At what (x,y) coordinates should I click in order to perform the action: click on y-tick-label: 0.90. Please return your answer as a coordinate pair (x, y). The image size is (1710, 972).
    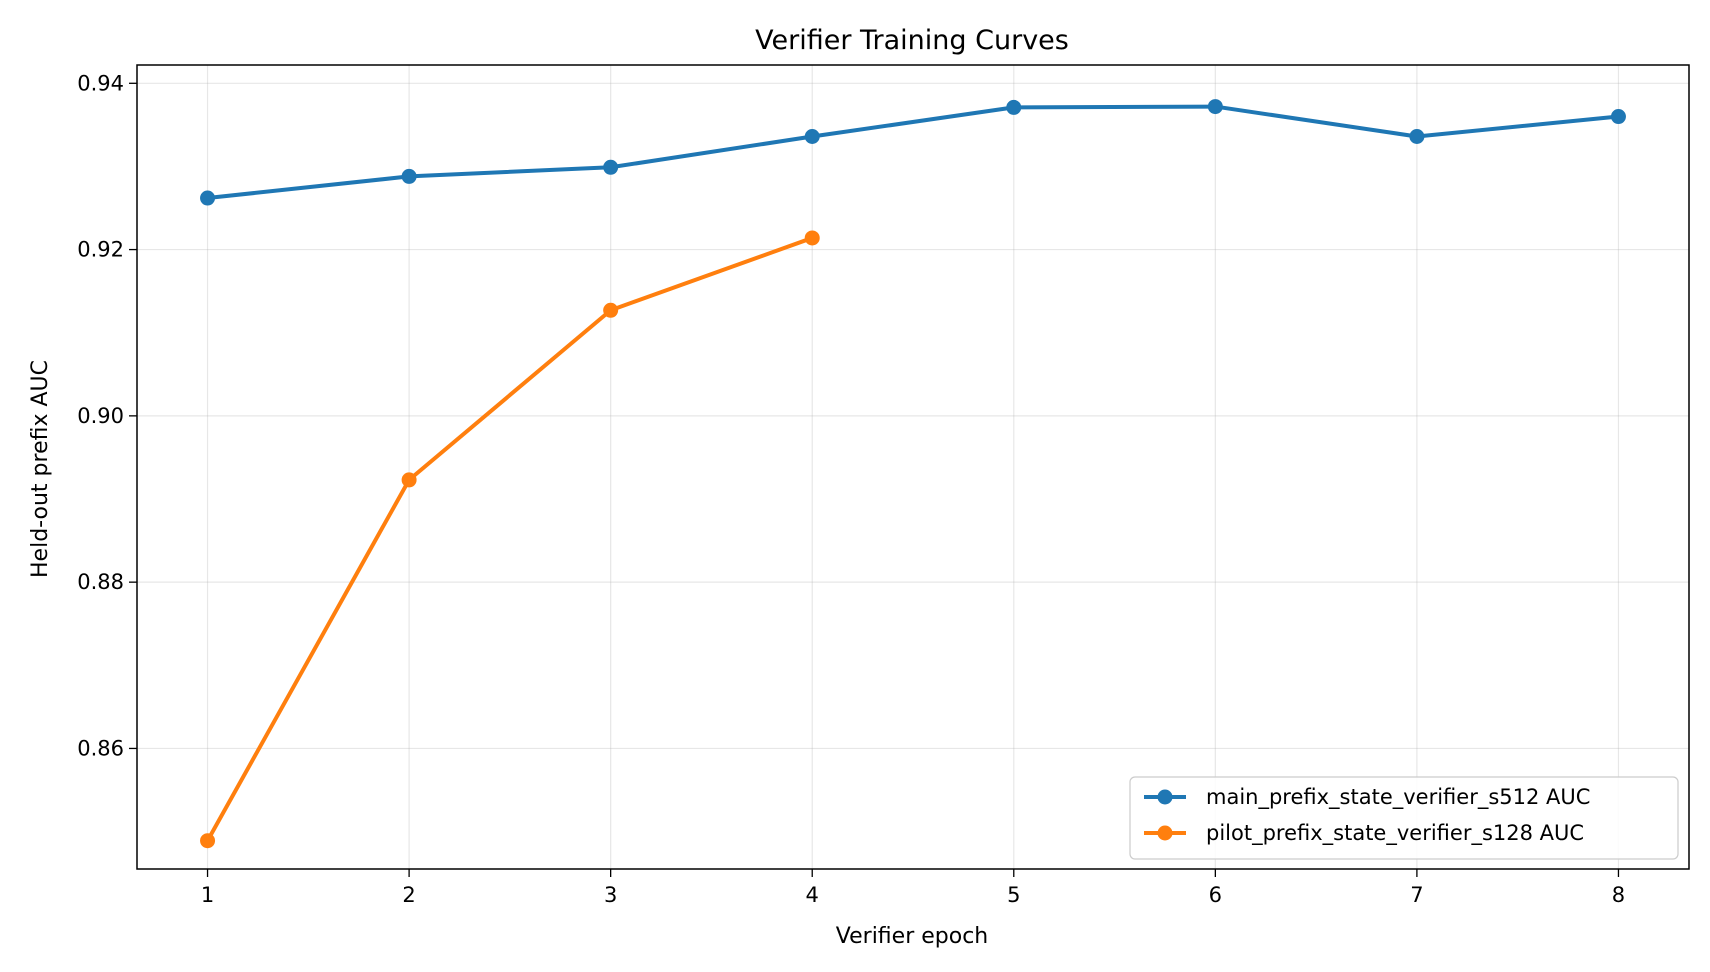
    Looking at the image, I should click on (100, 416).